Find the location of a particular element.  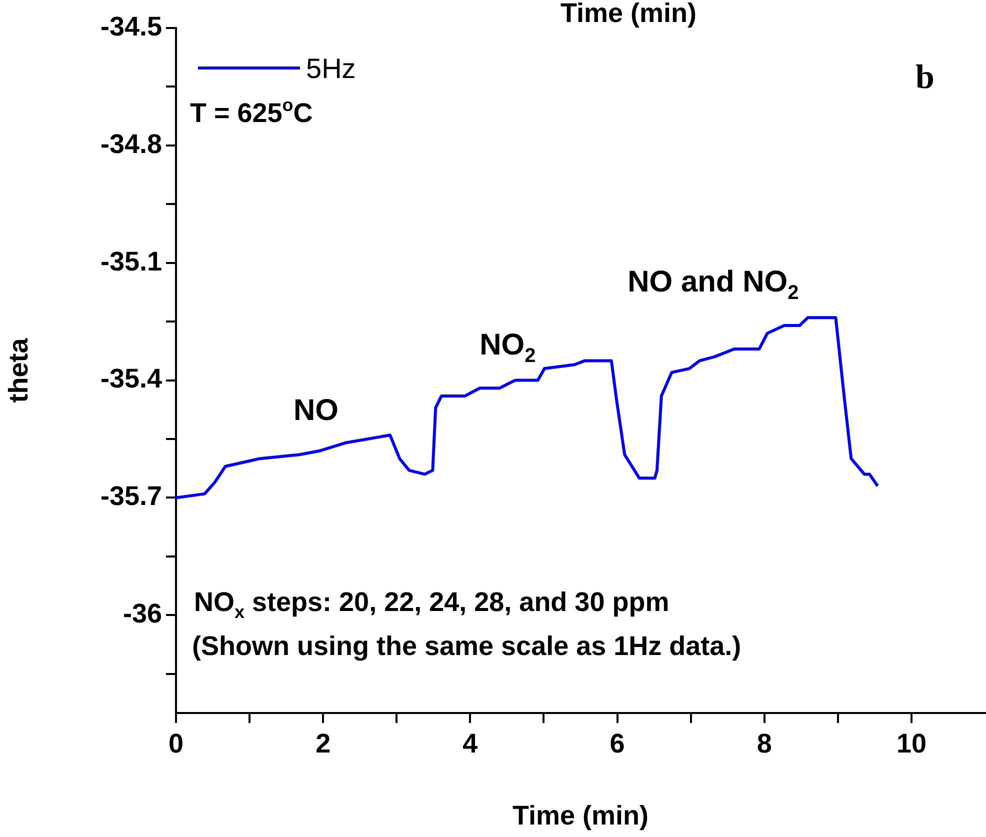

chart-title: Time (min) is located at coordinates (628, 14).